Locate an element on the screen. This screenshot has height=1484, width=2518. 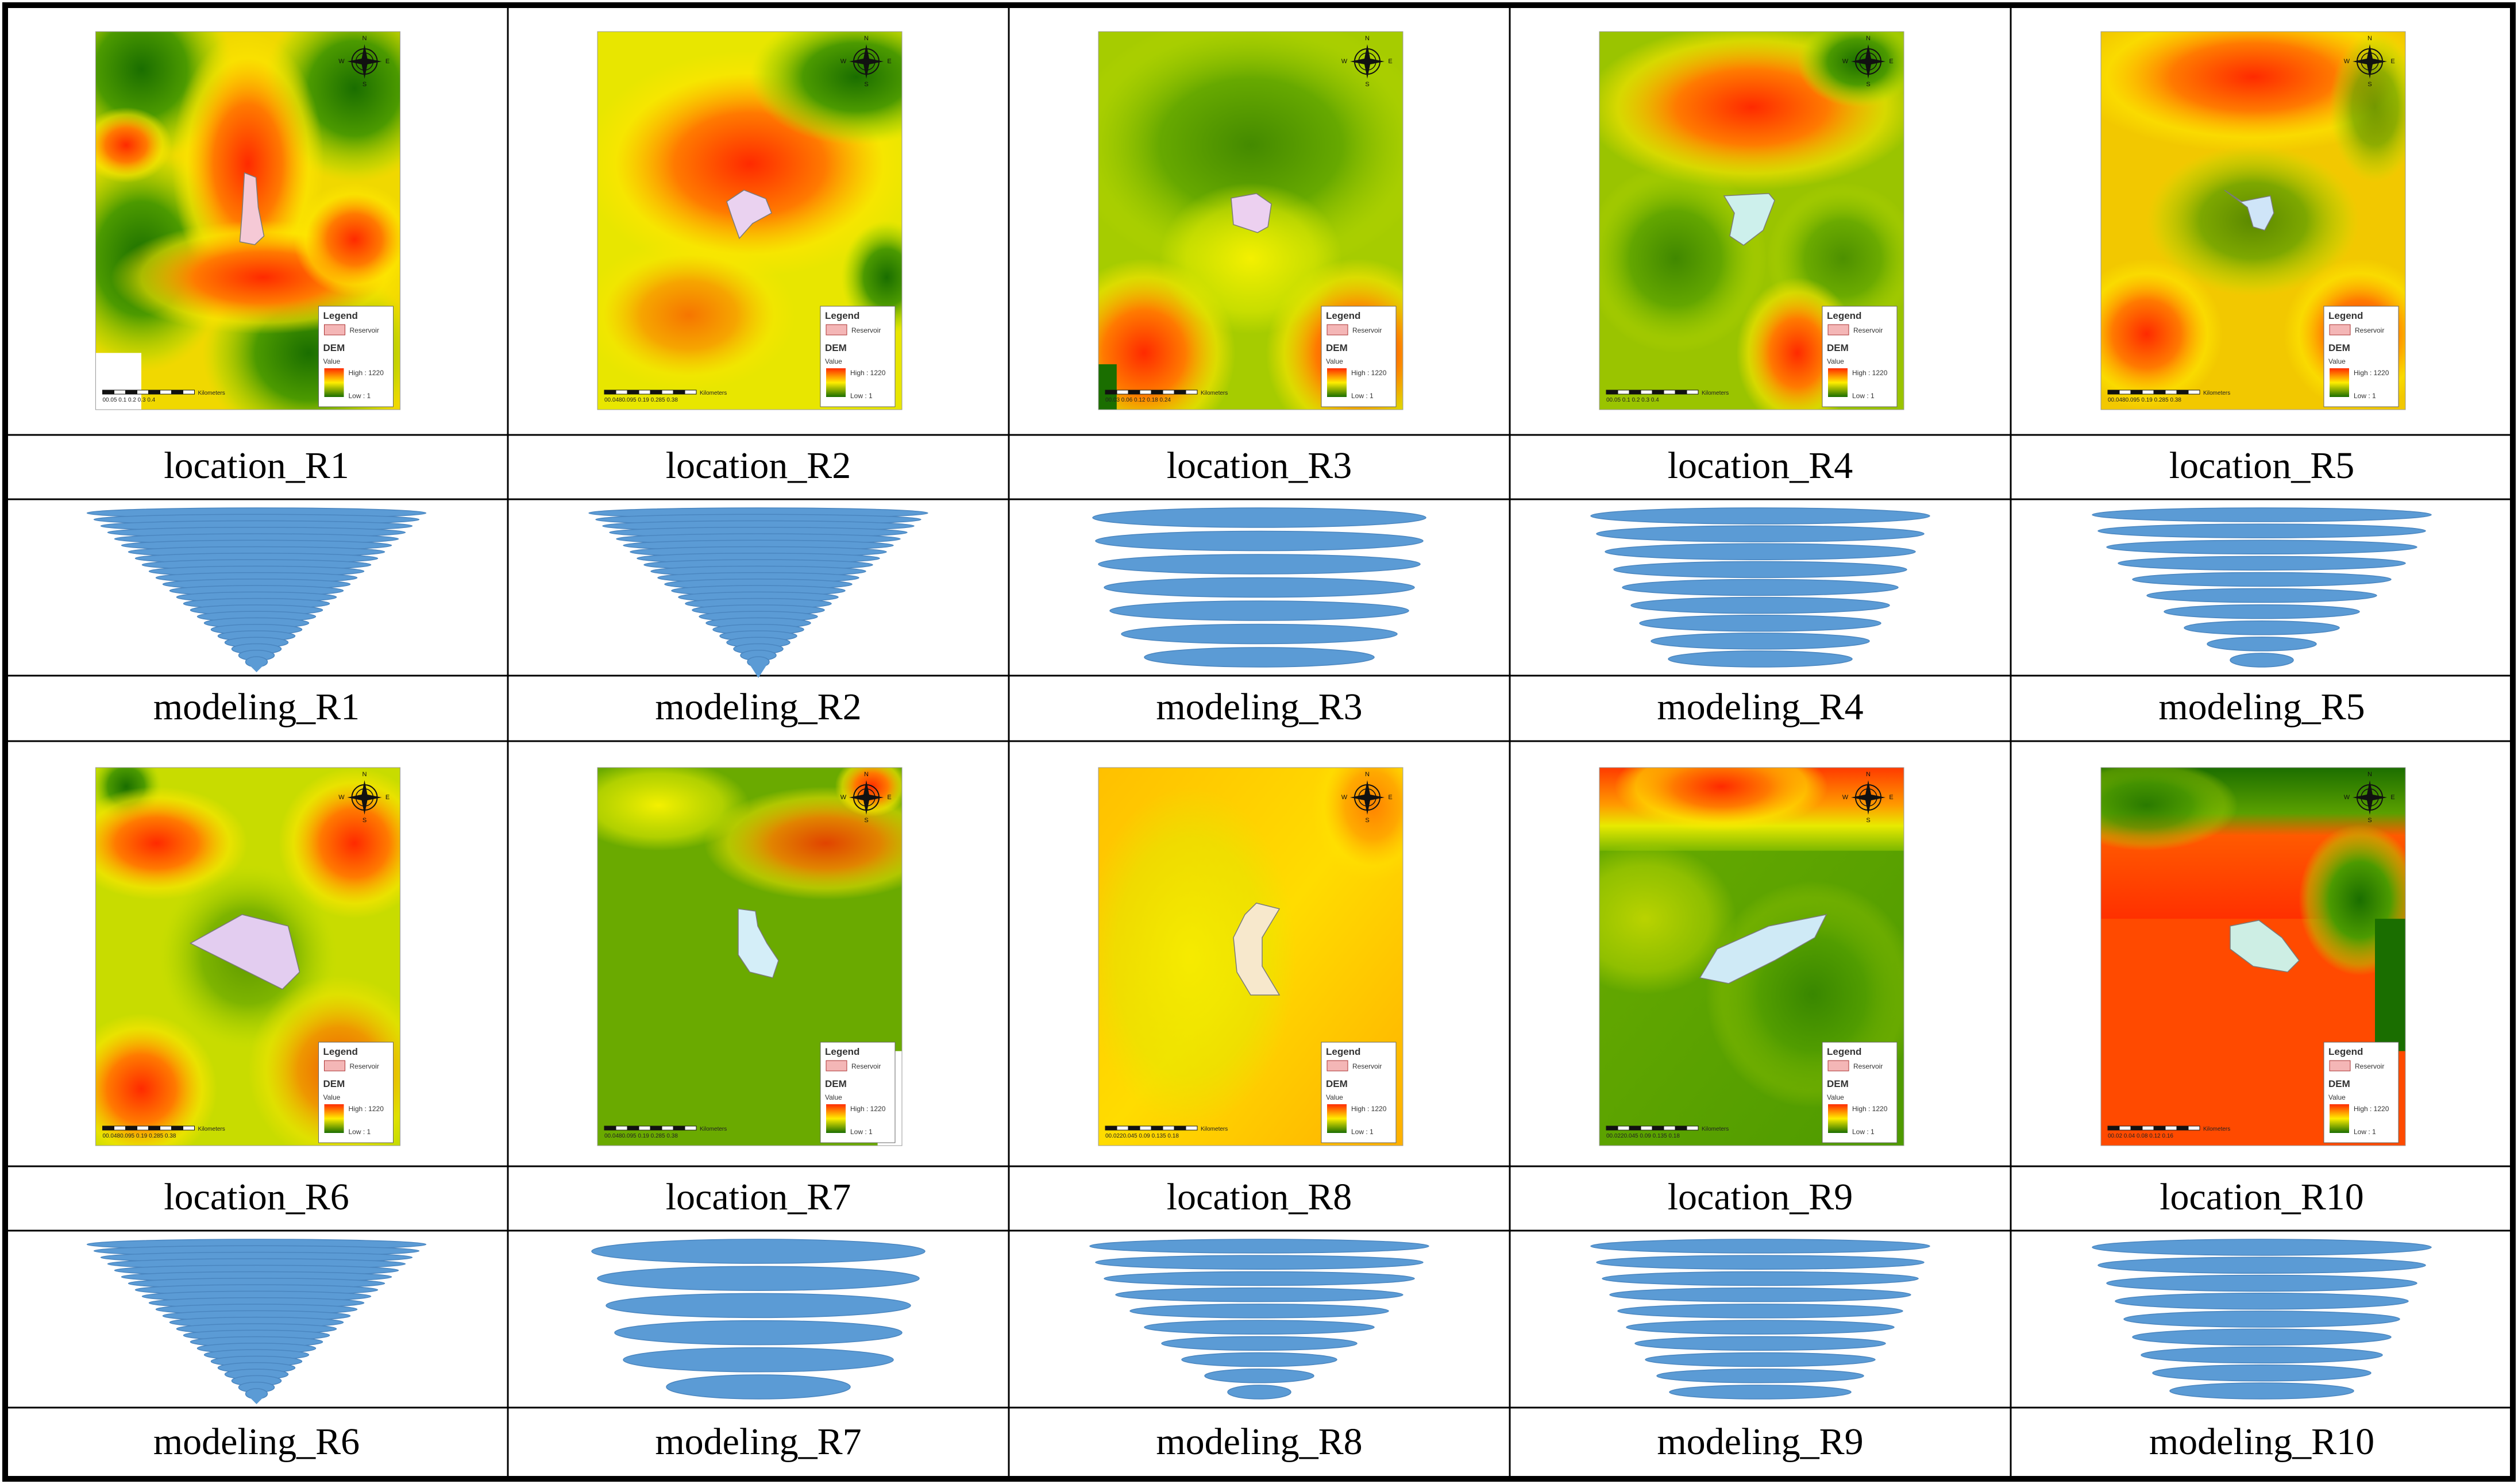
location-label: location_R5 is located at coordinates (2262, 466).